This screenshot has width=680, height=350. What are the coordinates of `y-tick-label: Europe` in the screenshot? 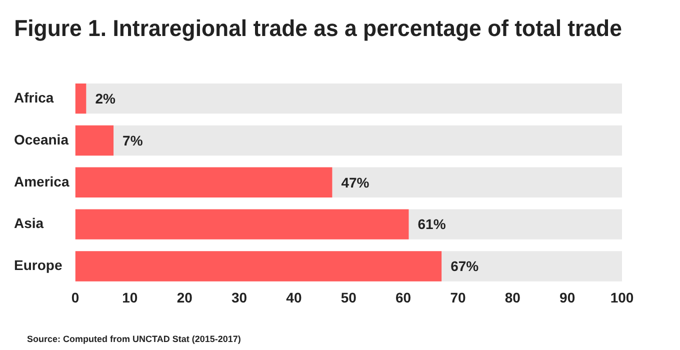 It's located at (38, 265).